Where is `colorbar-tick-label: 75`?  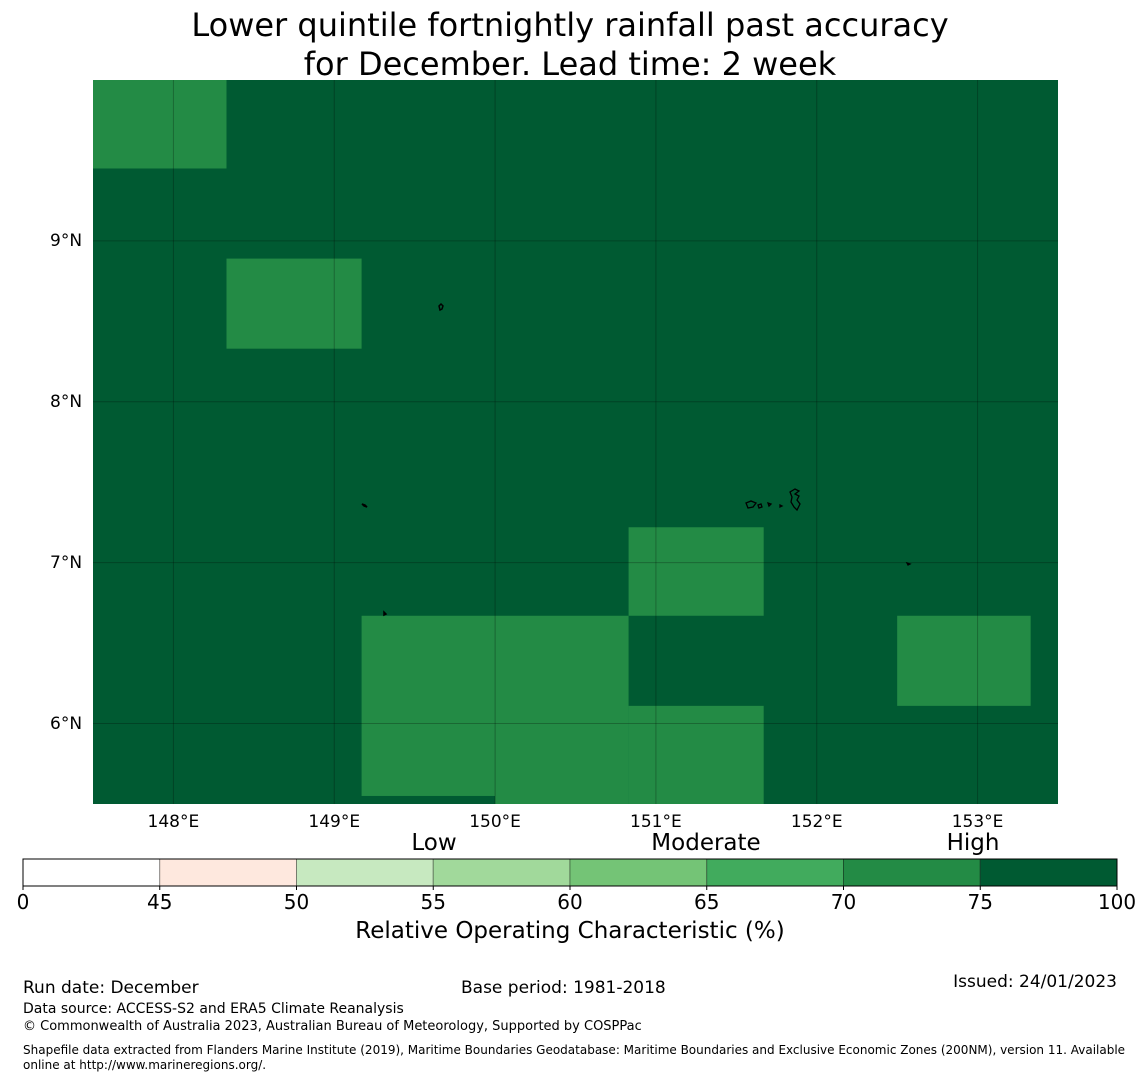 colorbar-tick-label: 75 is located at coordinates (980, 902).